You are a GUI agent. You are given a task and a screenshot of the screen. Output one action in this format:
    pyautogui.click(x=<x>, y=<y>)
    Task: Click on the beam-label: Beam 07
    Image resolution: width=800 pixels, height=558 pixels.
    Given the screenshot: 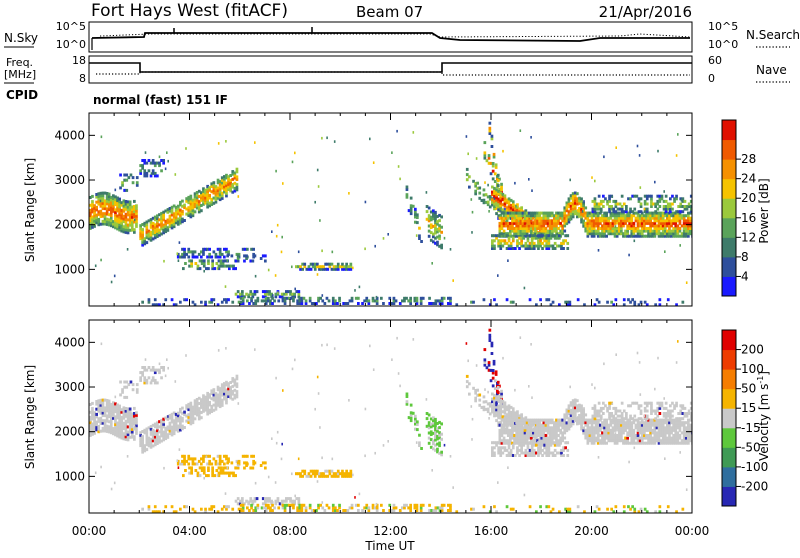 What is the action you would take?
    pyautogui.click(x=389, y=12)
    